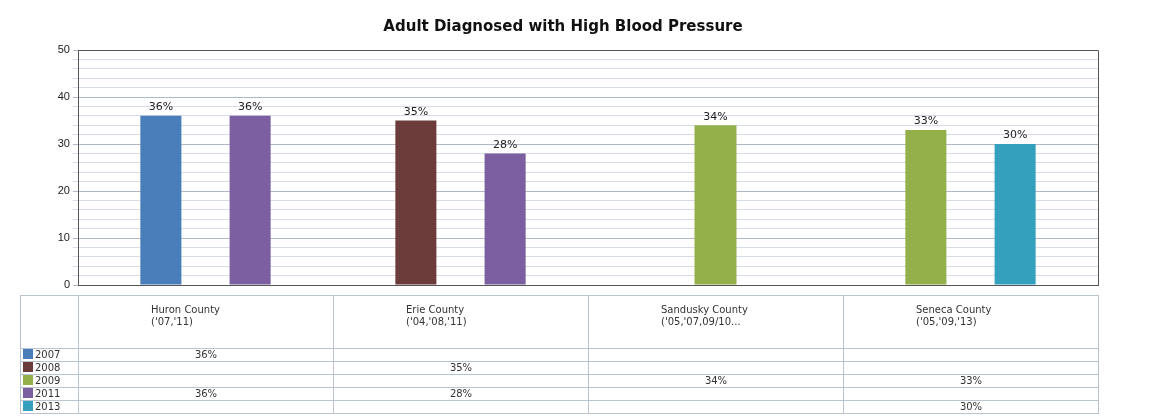 This screenshot has width=1150, height=419. What do you see at coordinates (49, 394) in the screenshot?
I see `legend-label: 2011` at bounding box center [49, 394].